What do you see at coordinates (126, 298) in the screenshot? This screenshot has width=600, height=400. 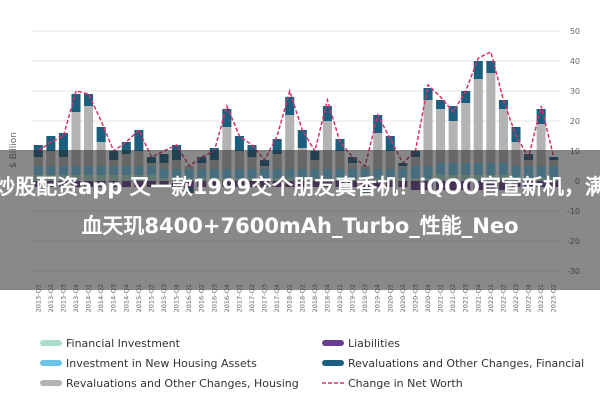 I see `x-tick-label: 2014-Q4` at bounding box center [126, 298].